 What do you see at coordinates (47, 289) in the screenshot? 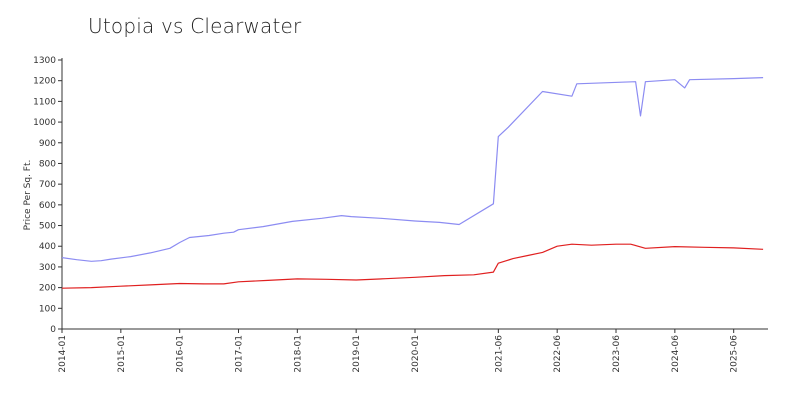
I see `y-tick-label: 200` at bounding box center [47, 289].